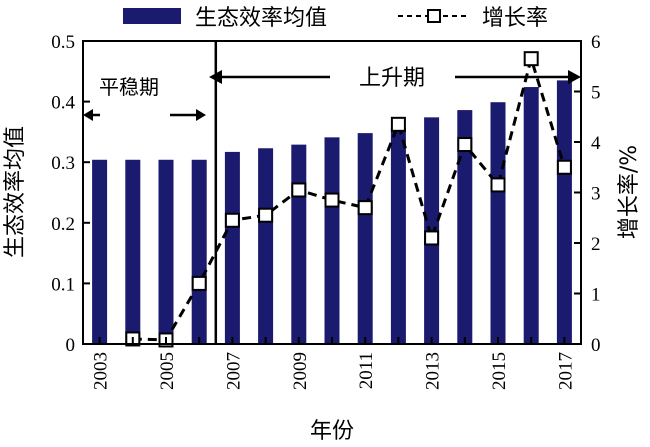 The image size is (650, 447). I want to click on left-tick-label-1: 0.1, so click(63, 284).